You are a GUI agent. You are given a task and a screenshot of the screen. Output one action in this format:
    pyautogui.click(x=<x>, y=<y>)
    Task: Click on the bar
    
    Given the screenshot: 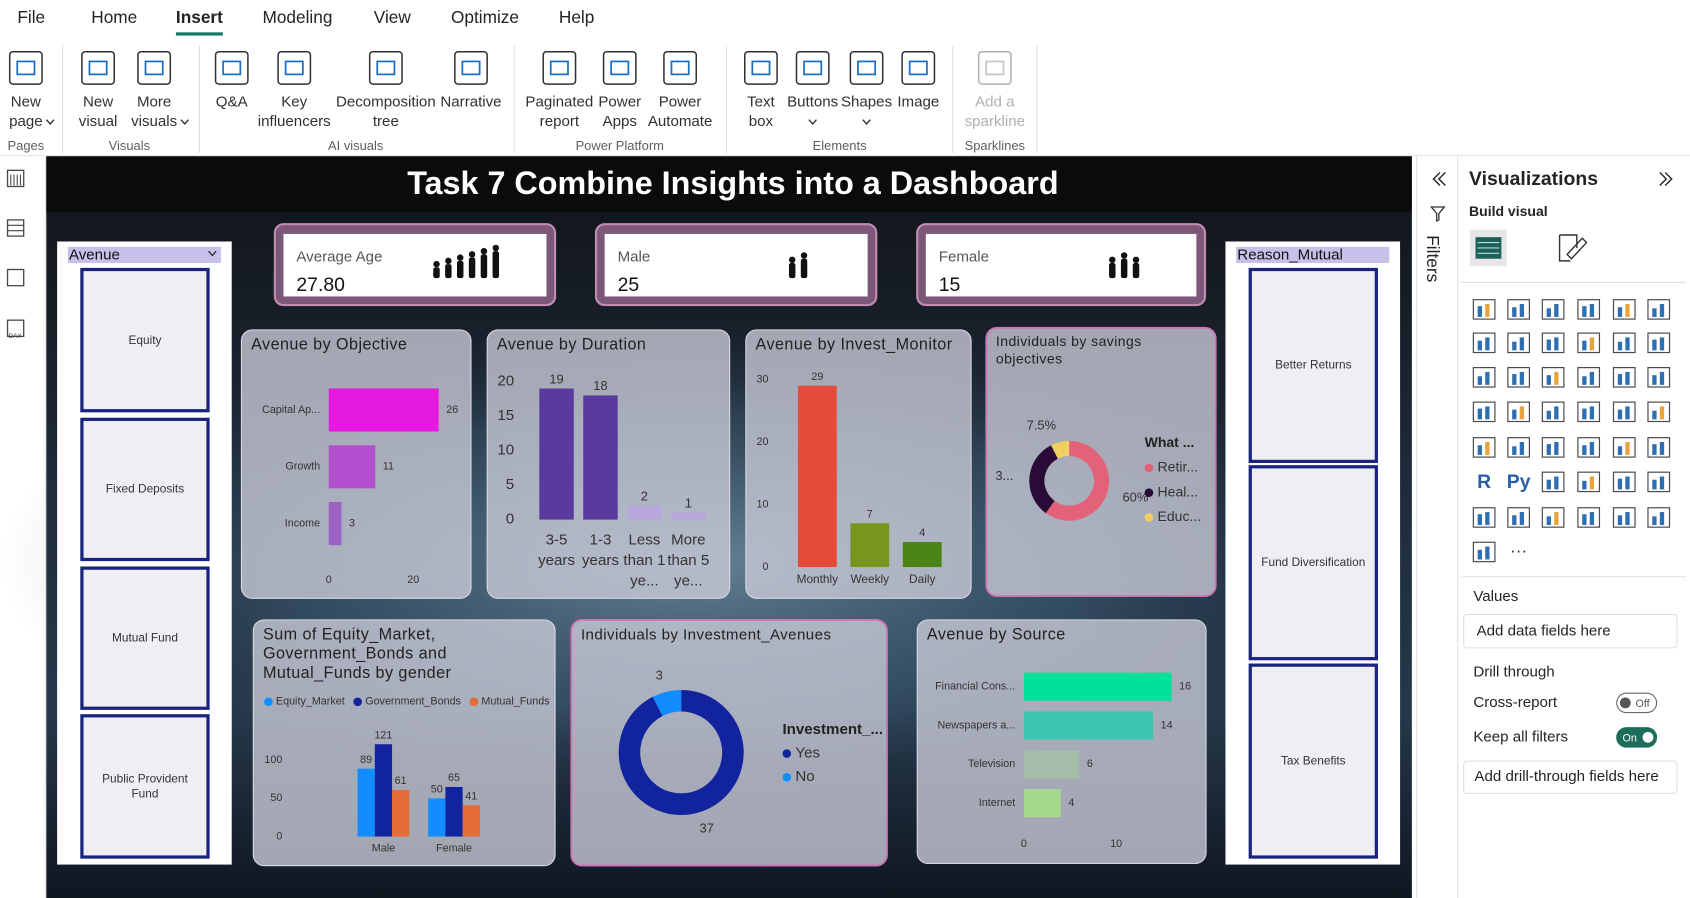 What is the action you would take?
    pyautogui.click(x=383, y=790)
    